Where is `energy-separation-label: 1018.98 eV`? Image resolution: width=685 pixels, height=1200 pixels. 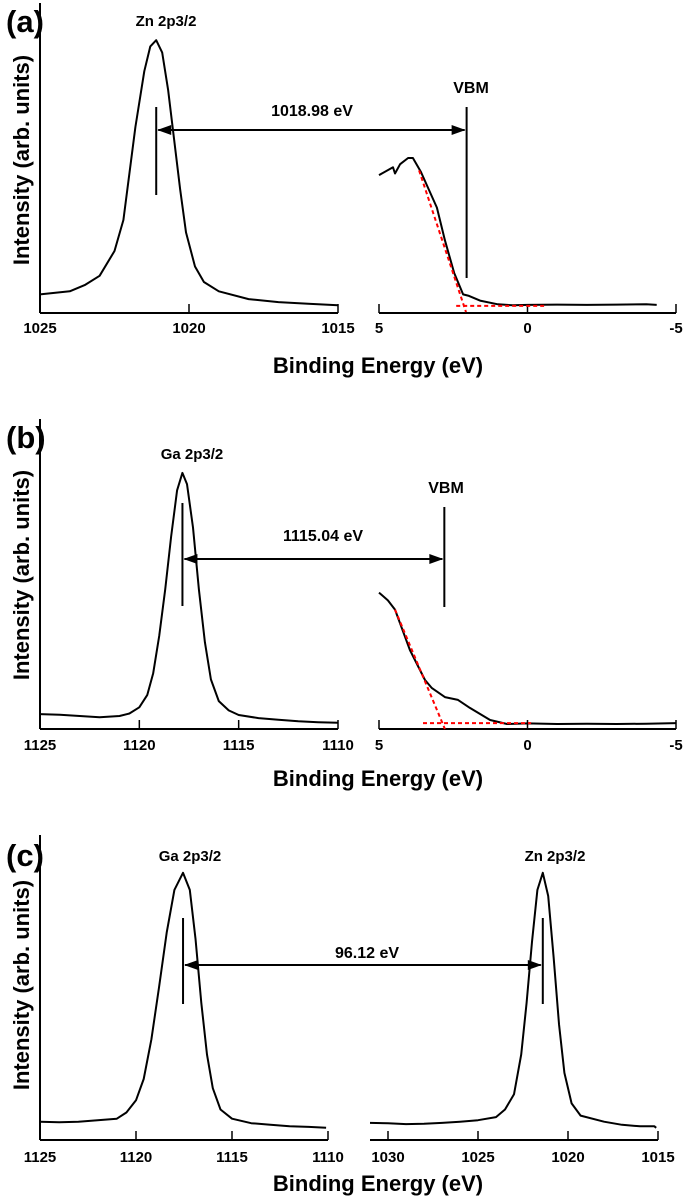
energy-separation-label: 1018.98 eV is located at coordinates (312, 111).